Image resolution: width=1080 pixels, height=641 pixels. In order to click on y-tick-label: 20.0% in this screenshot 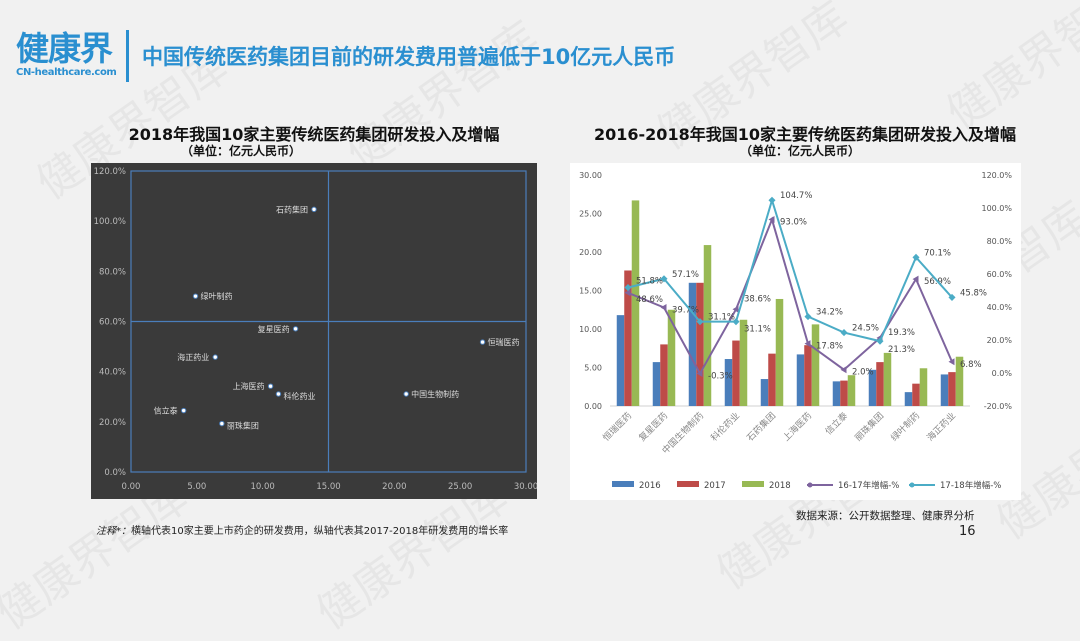, I will do `click(112, 423)`.